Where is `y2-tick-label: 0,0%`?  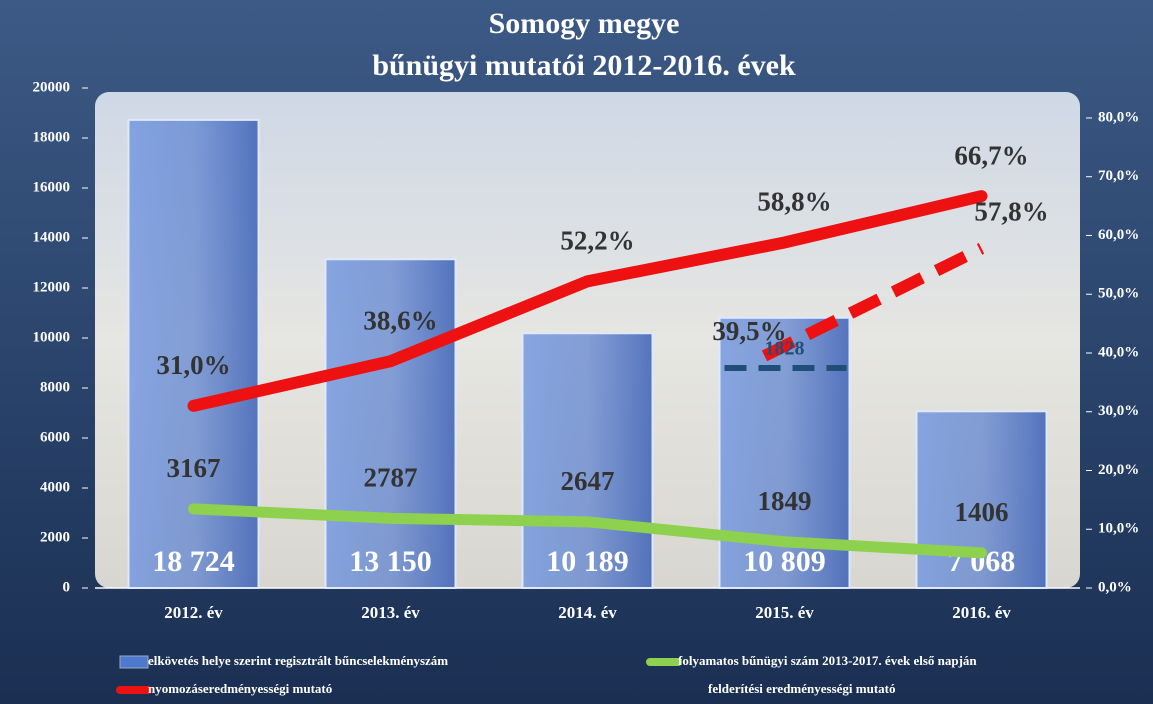
y2-tick-label: 0,0% is located at coordinates (1115, 587).